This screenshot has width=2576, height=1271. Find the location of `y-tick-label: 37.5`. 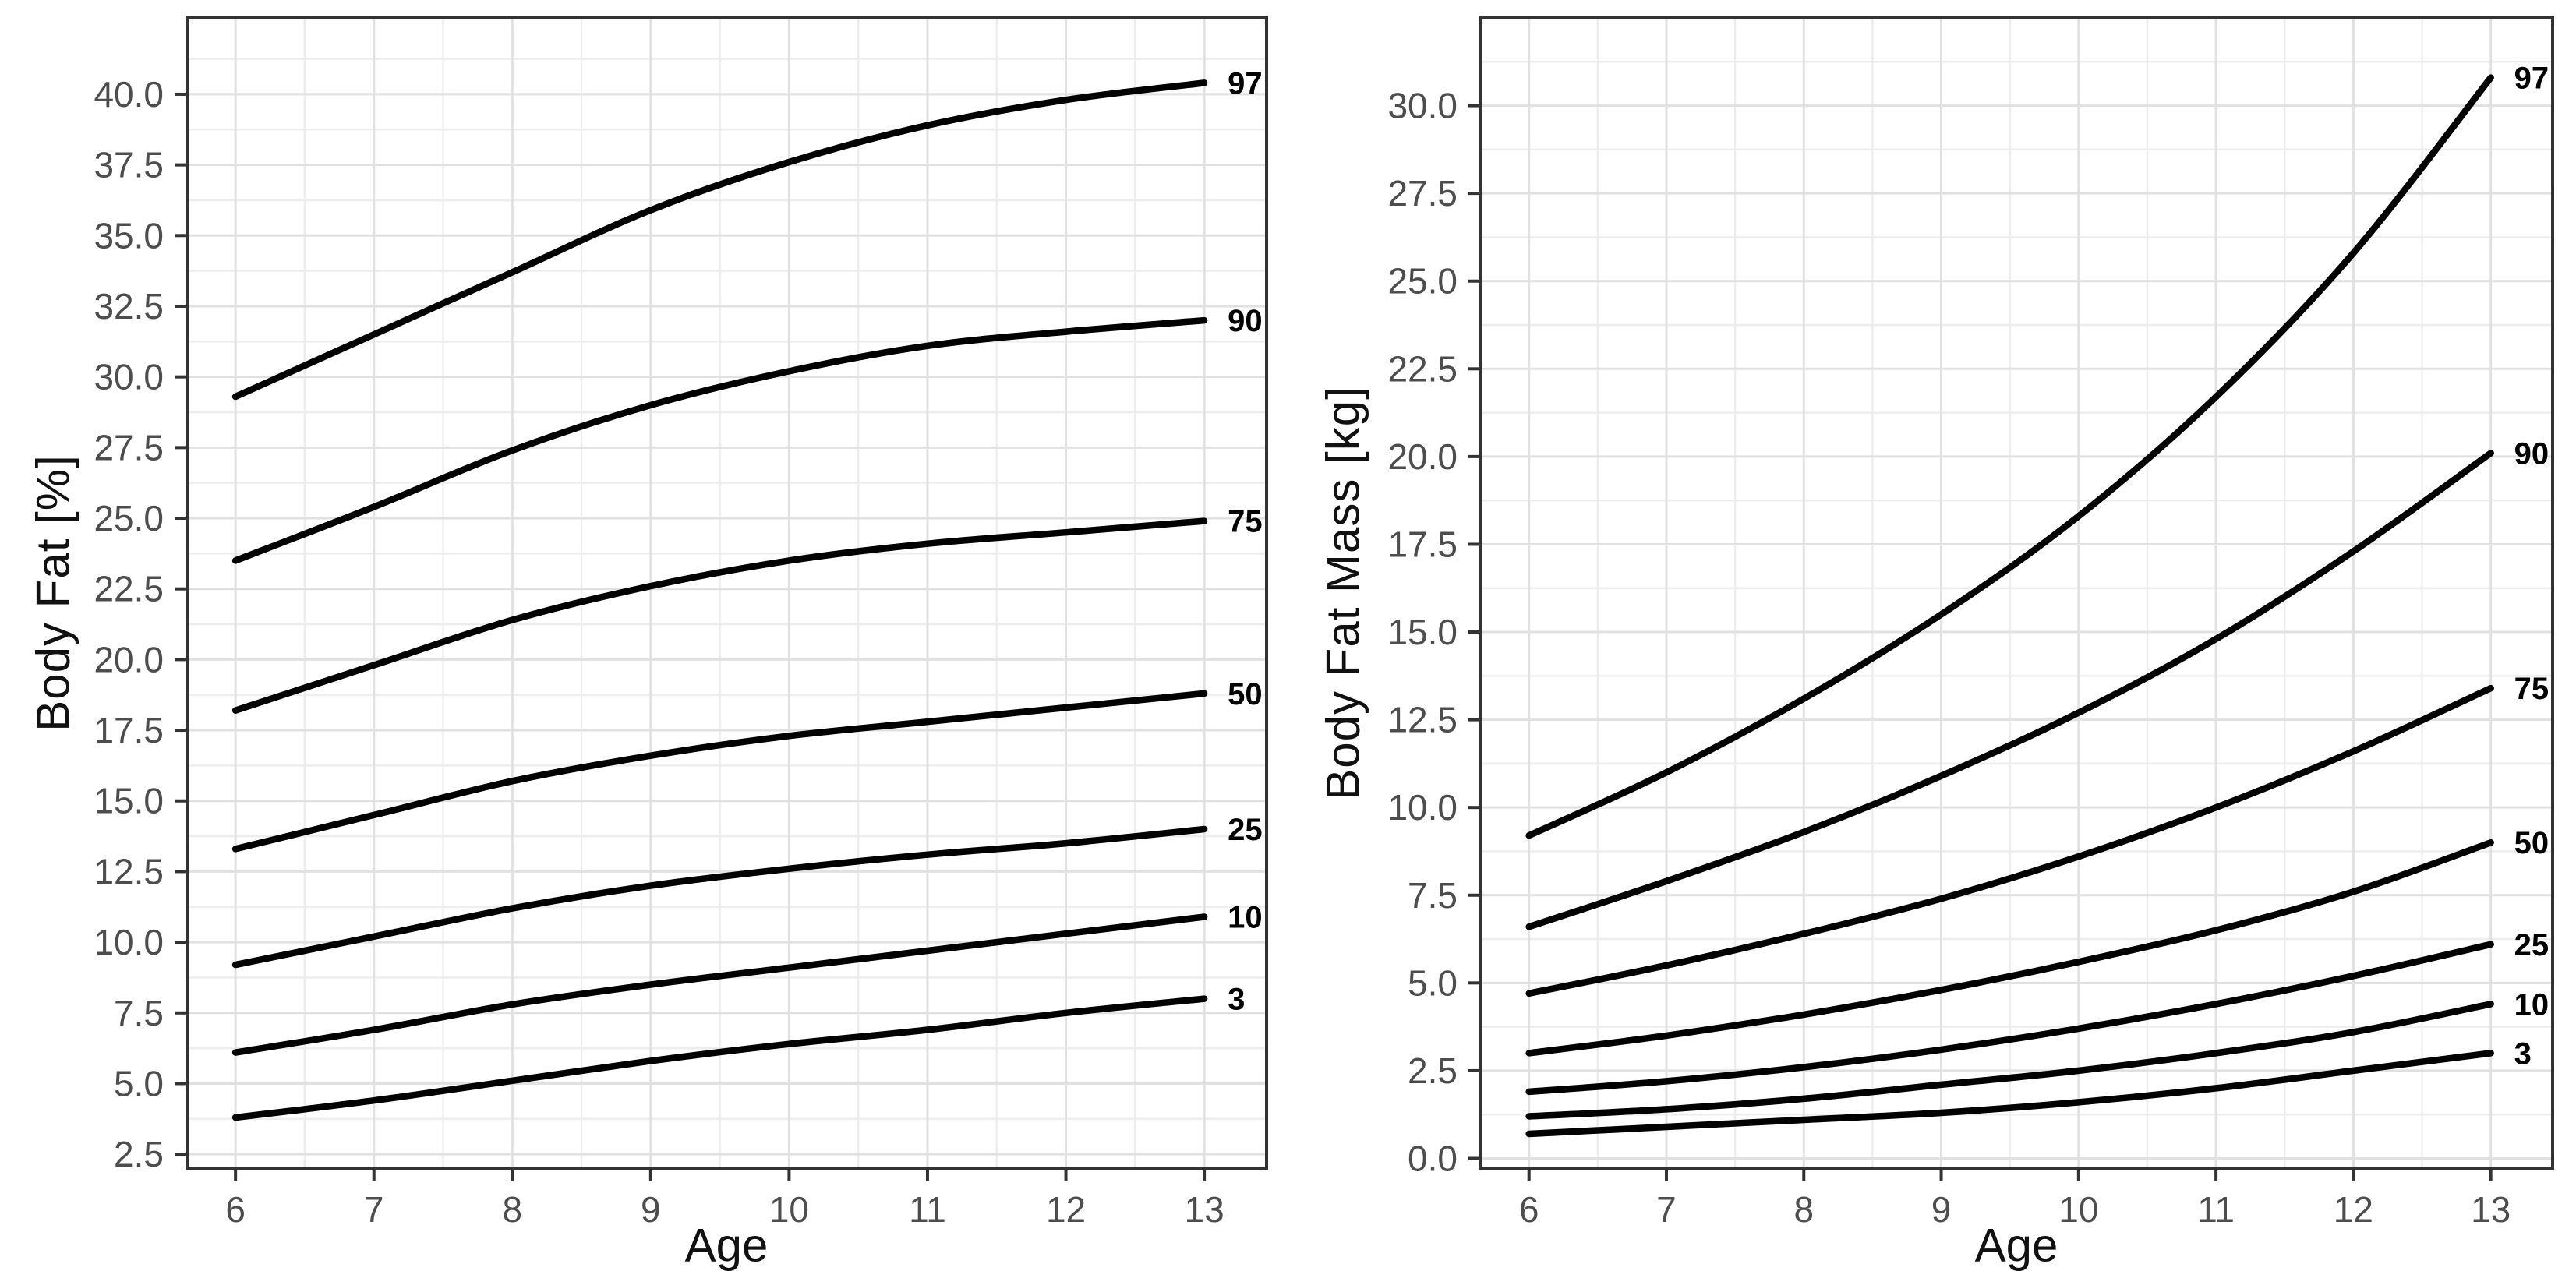

y-tick-label: 37.5 is located at coordinates (129, 165).